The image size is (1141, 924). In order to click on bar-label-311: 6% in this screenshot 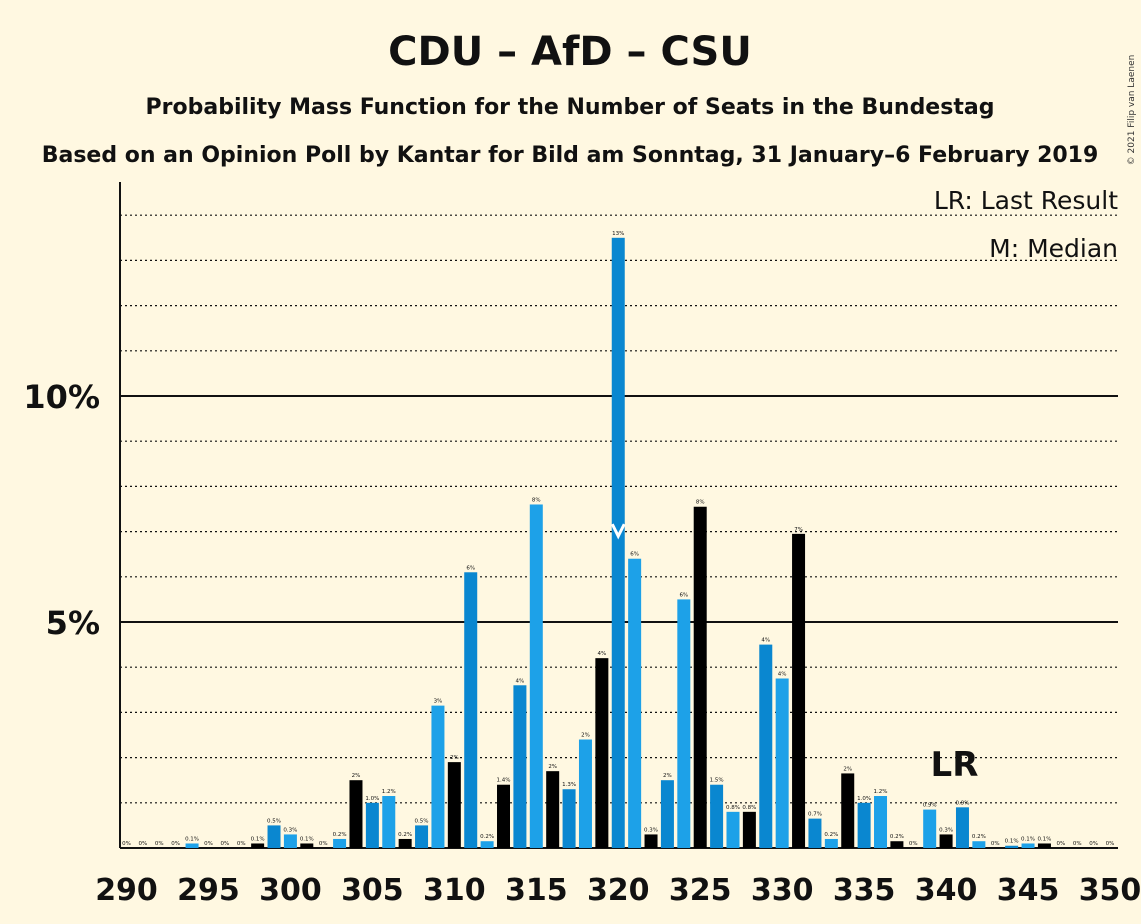, I will do `click(470, 568)`.